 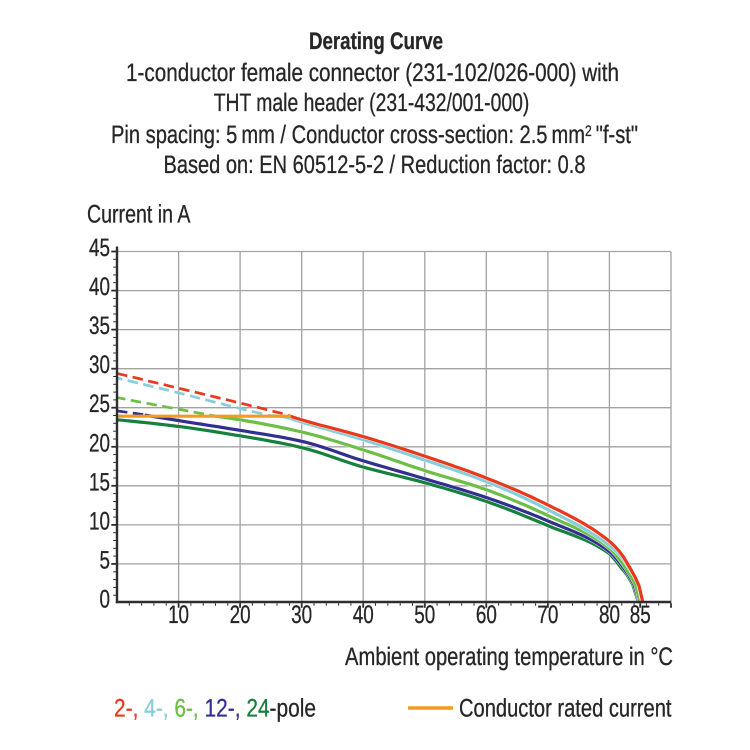 What do you see at coordinates (99, 482) in the screenshot?
I see `svg-text: 15` at bounding box center [99, 482].